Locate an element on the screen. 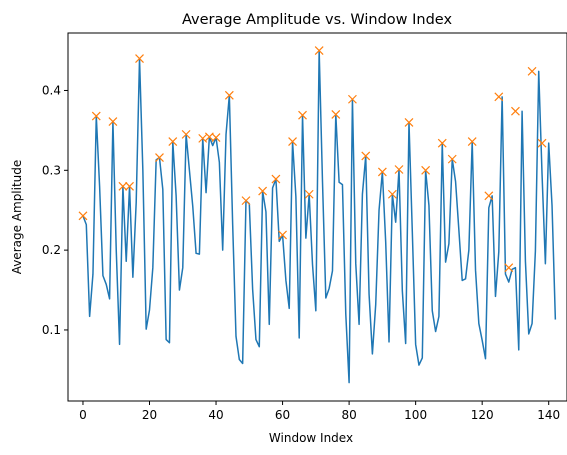 The image size is (567, 455). x-tick-label: 60 is located at coordinates (282, 415).